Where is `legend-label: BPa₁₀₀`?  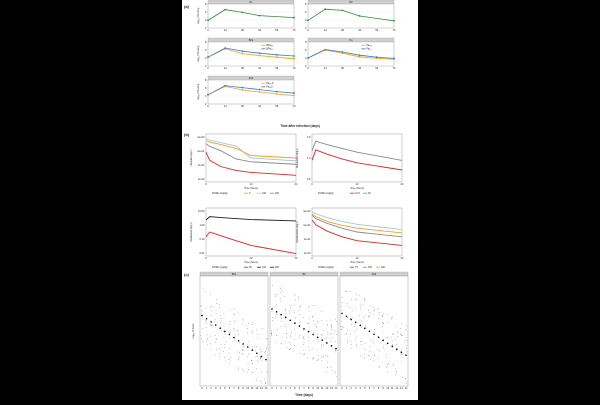
legend-label: BPa₁₀₀ is located at coordinates (269, 45).